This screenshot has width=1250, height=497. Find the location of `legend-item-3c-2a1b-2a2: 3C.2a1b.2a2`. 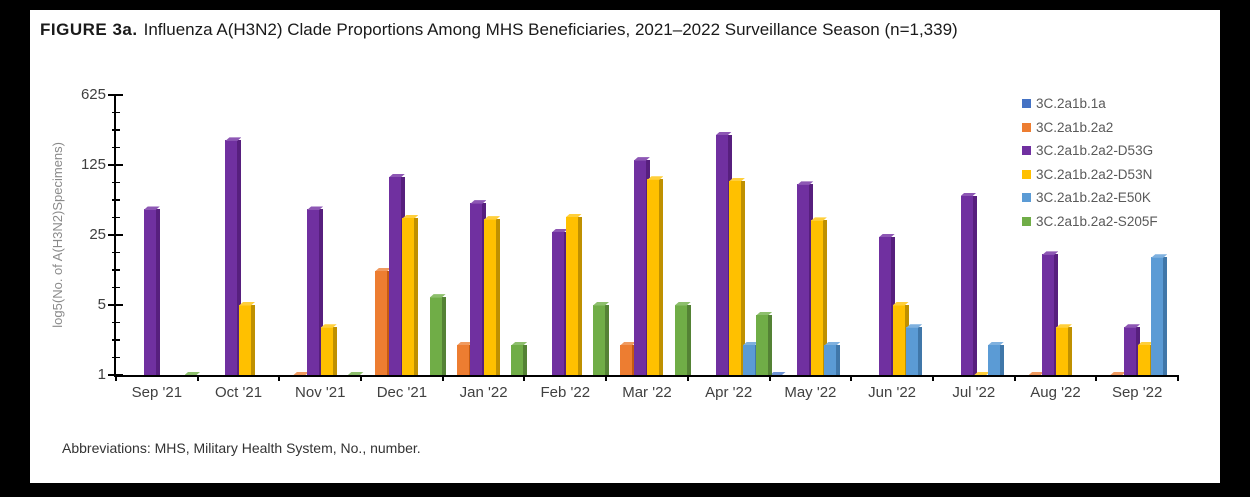

legend-item-3c-2a1b-2a2: 3C.2a1b.2a2 is located at coordinates (1090, 128).